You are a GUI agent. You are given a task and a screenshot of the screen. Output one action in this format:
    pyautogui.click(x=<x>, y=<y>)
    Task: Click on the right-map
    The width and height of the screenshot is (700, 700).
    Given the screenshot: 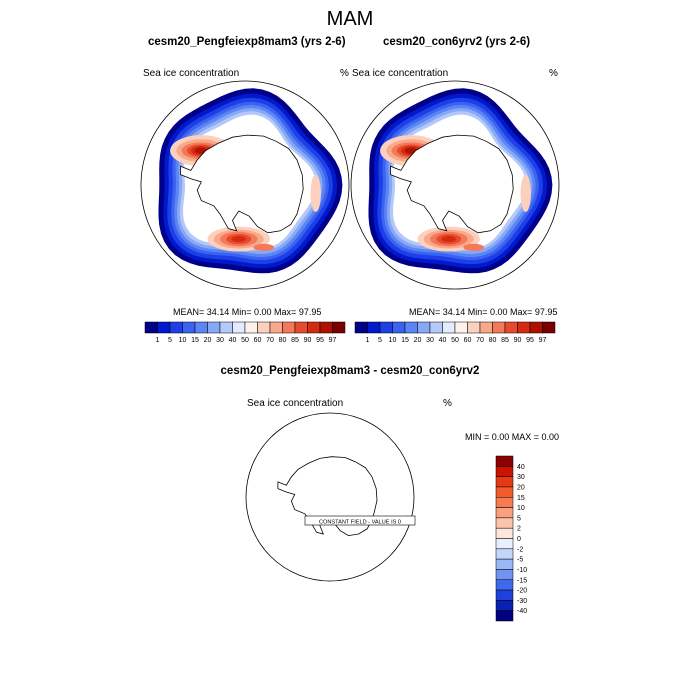 What is the action you would take?
    pyautogui.click(x=460, y=181)
    